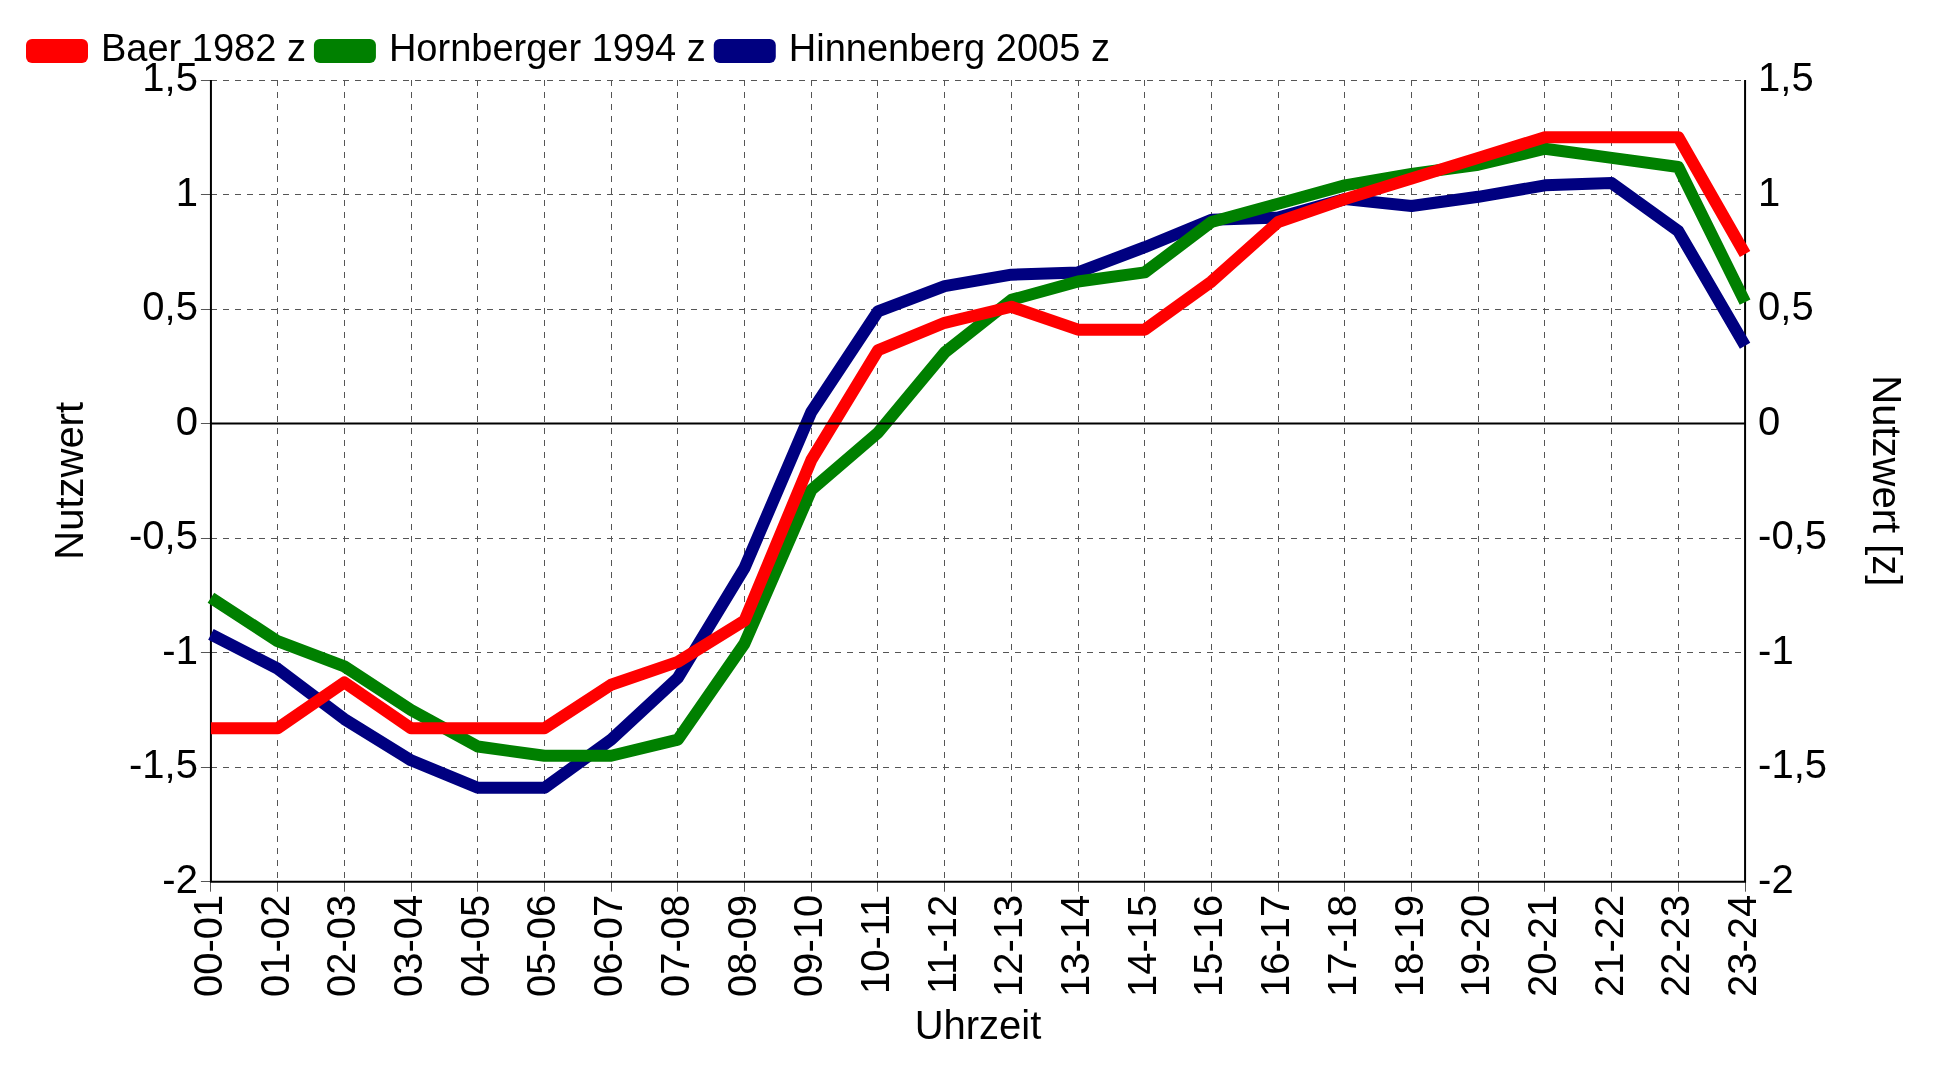 The image size is (1959, 1077). What do you see at coordinates (163, 535) in the screenshot?
I see `y-tick-label: -0,5` at bounding box center [163, 535].